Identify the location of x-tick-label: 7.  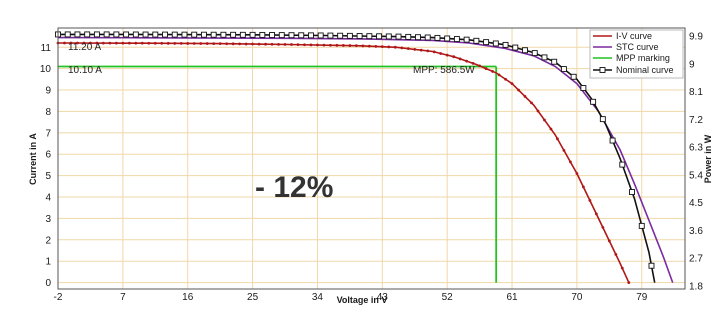
(123, 297).